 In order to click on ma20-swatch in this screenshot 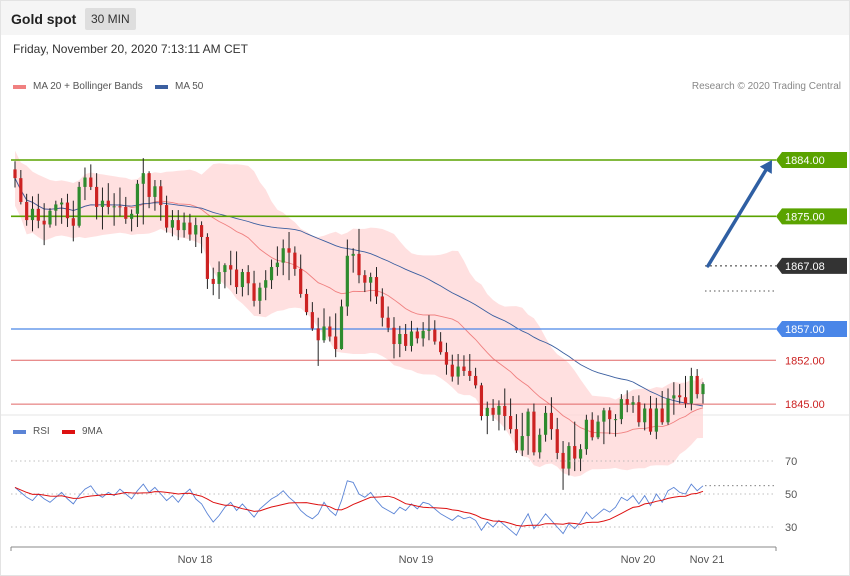, I will do `click(19, 86)`.